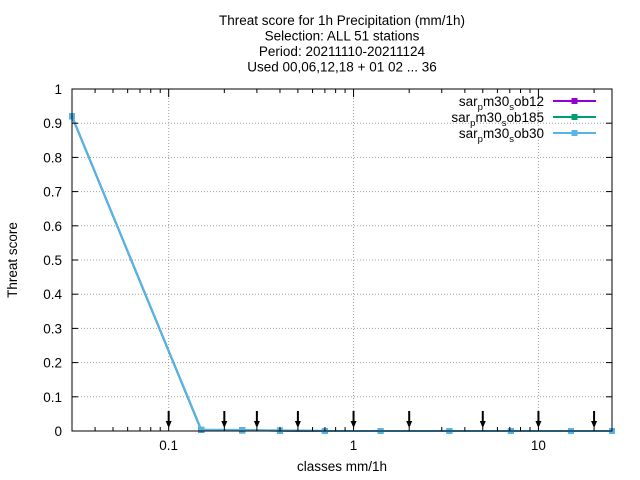 The height and width of the screenshot is (480, 640). Describe the element at coordinates (381, 419) in the screenshot. I see `threshold-markers` at that location.